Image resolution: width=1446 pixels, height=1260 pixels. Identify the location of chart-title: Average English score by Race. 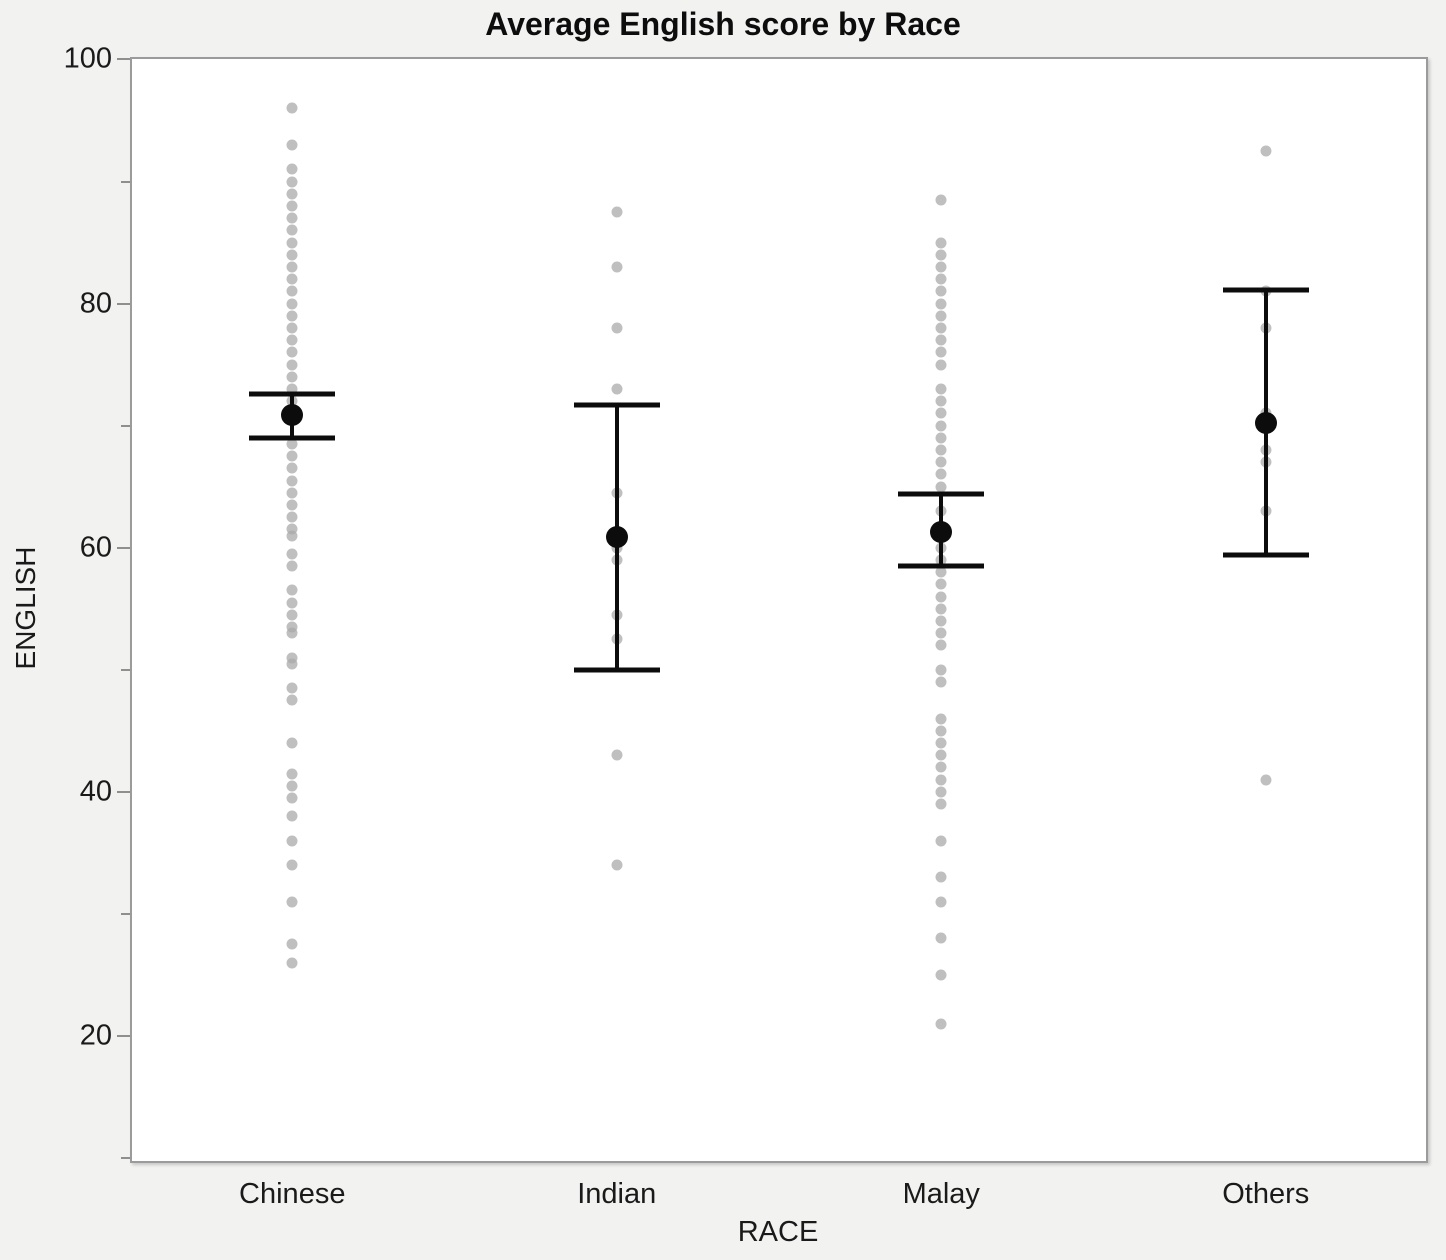
(723, 24).